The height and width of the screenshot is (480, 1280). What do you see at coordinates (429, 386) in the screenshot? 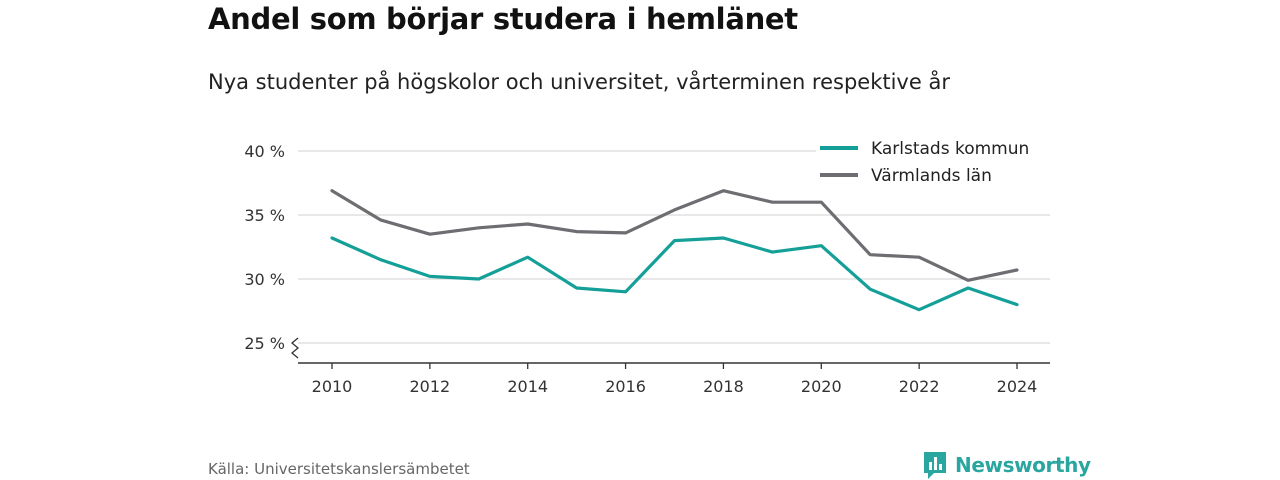
I see `x-tick-label: 2012` at bounding box center [429, 386].